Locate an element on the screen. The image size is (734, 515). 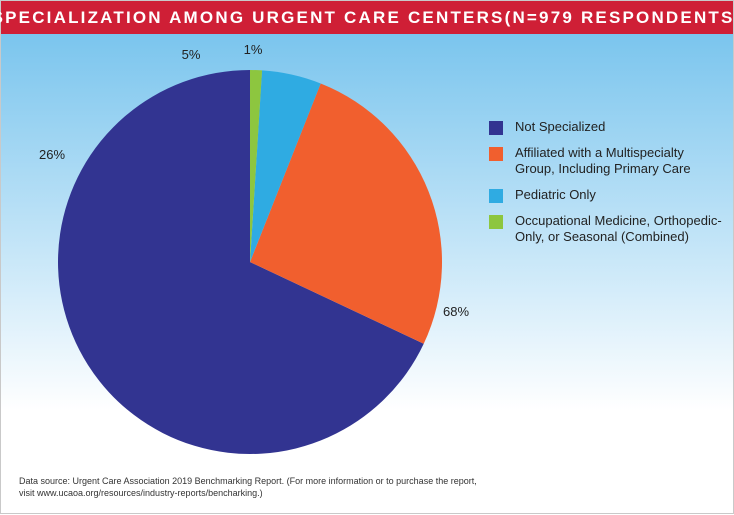
slice-percent-label: 26% is located at coordinates (52, 154).